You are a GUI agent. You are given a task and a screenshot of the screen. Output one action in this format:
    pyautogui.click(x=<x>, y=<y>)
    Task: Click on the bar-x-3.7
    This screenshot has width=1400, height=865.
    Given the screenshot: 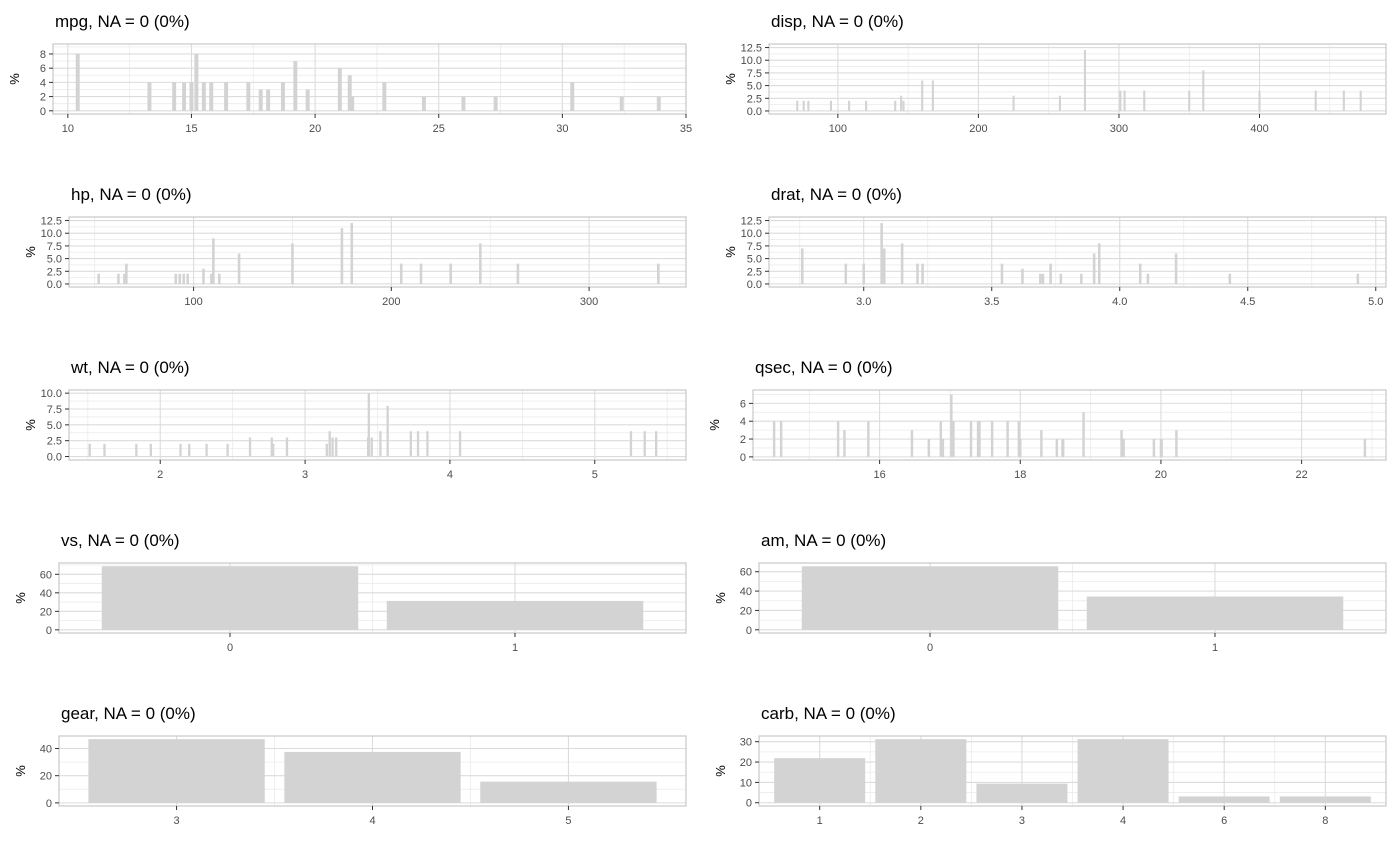 What is the action you would take?
    pyautogui.click(x=1043, y=278)
    